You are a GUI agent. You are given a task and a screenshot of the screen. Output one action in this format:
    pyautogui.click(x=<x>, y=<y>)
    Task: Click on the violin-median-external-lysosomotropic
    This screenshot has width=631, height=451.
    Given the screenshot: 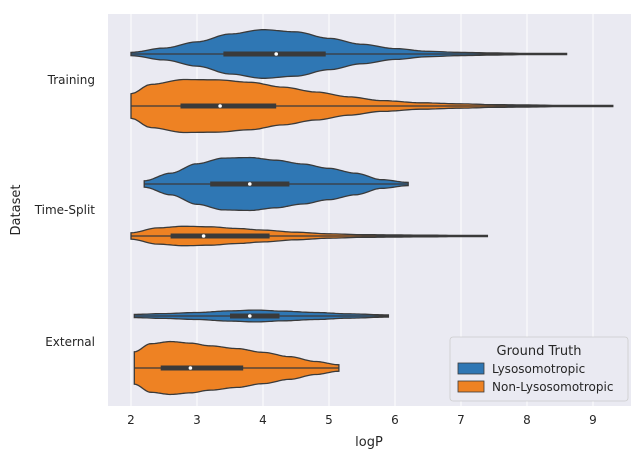 What is the action you would take?
    pyautogui.click(x=250, y=316)
    